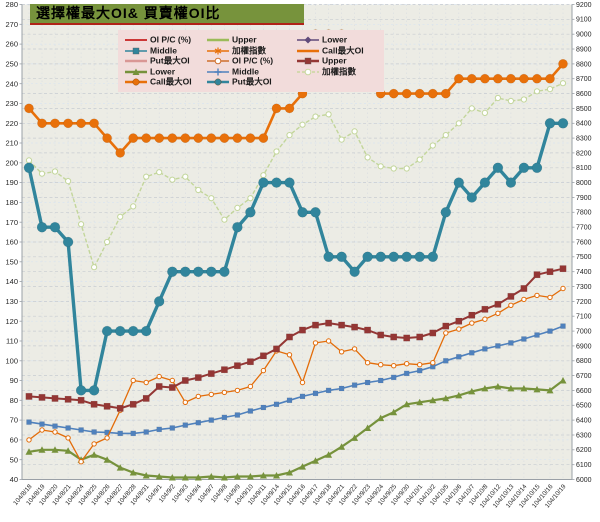 This screenshot has height=522, width=600. What do you see at coordinates (584, 49) in the screenshot?
I see `svg-text: 8900` at bounding box center [584, 49].